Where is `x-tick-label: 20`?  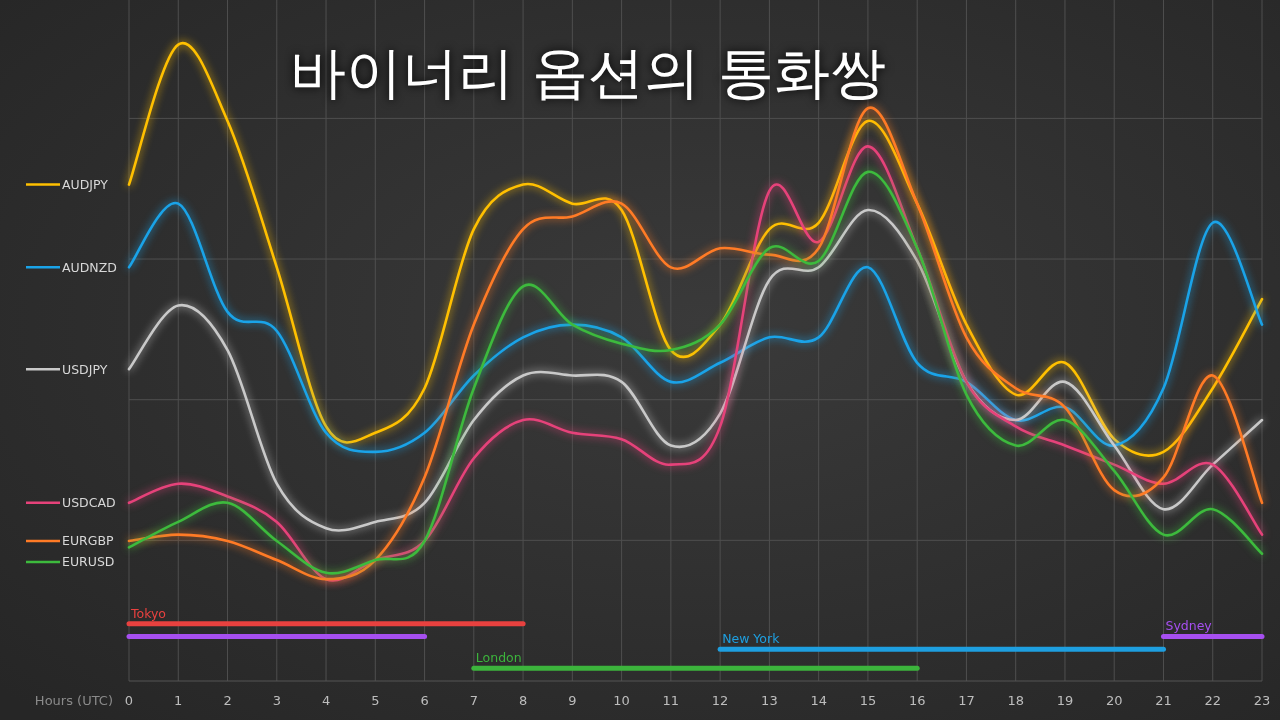 x-tick-label: 20 is located at coordinates (1114, 700).